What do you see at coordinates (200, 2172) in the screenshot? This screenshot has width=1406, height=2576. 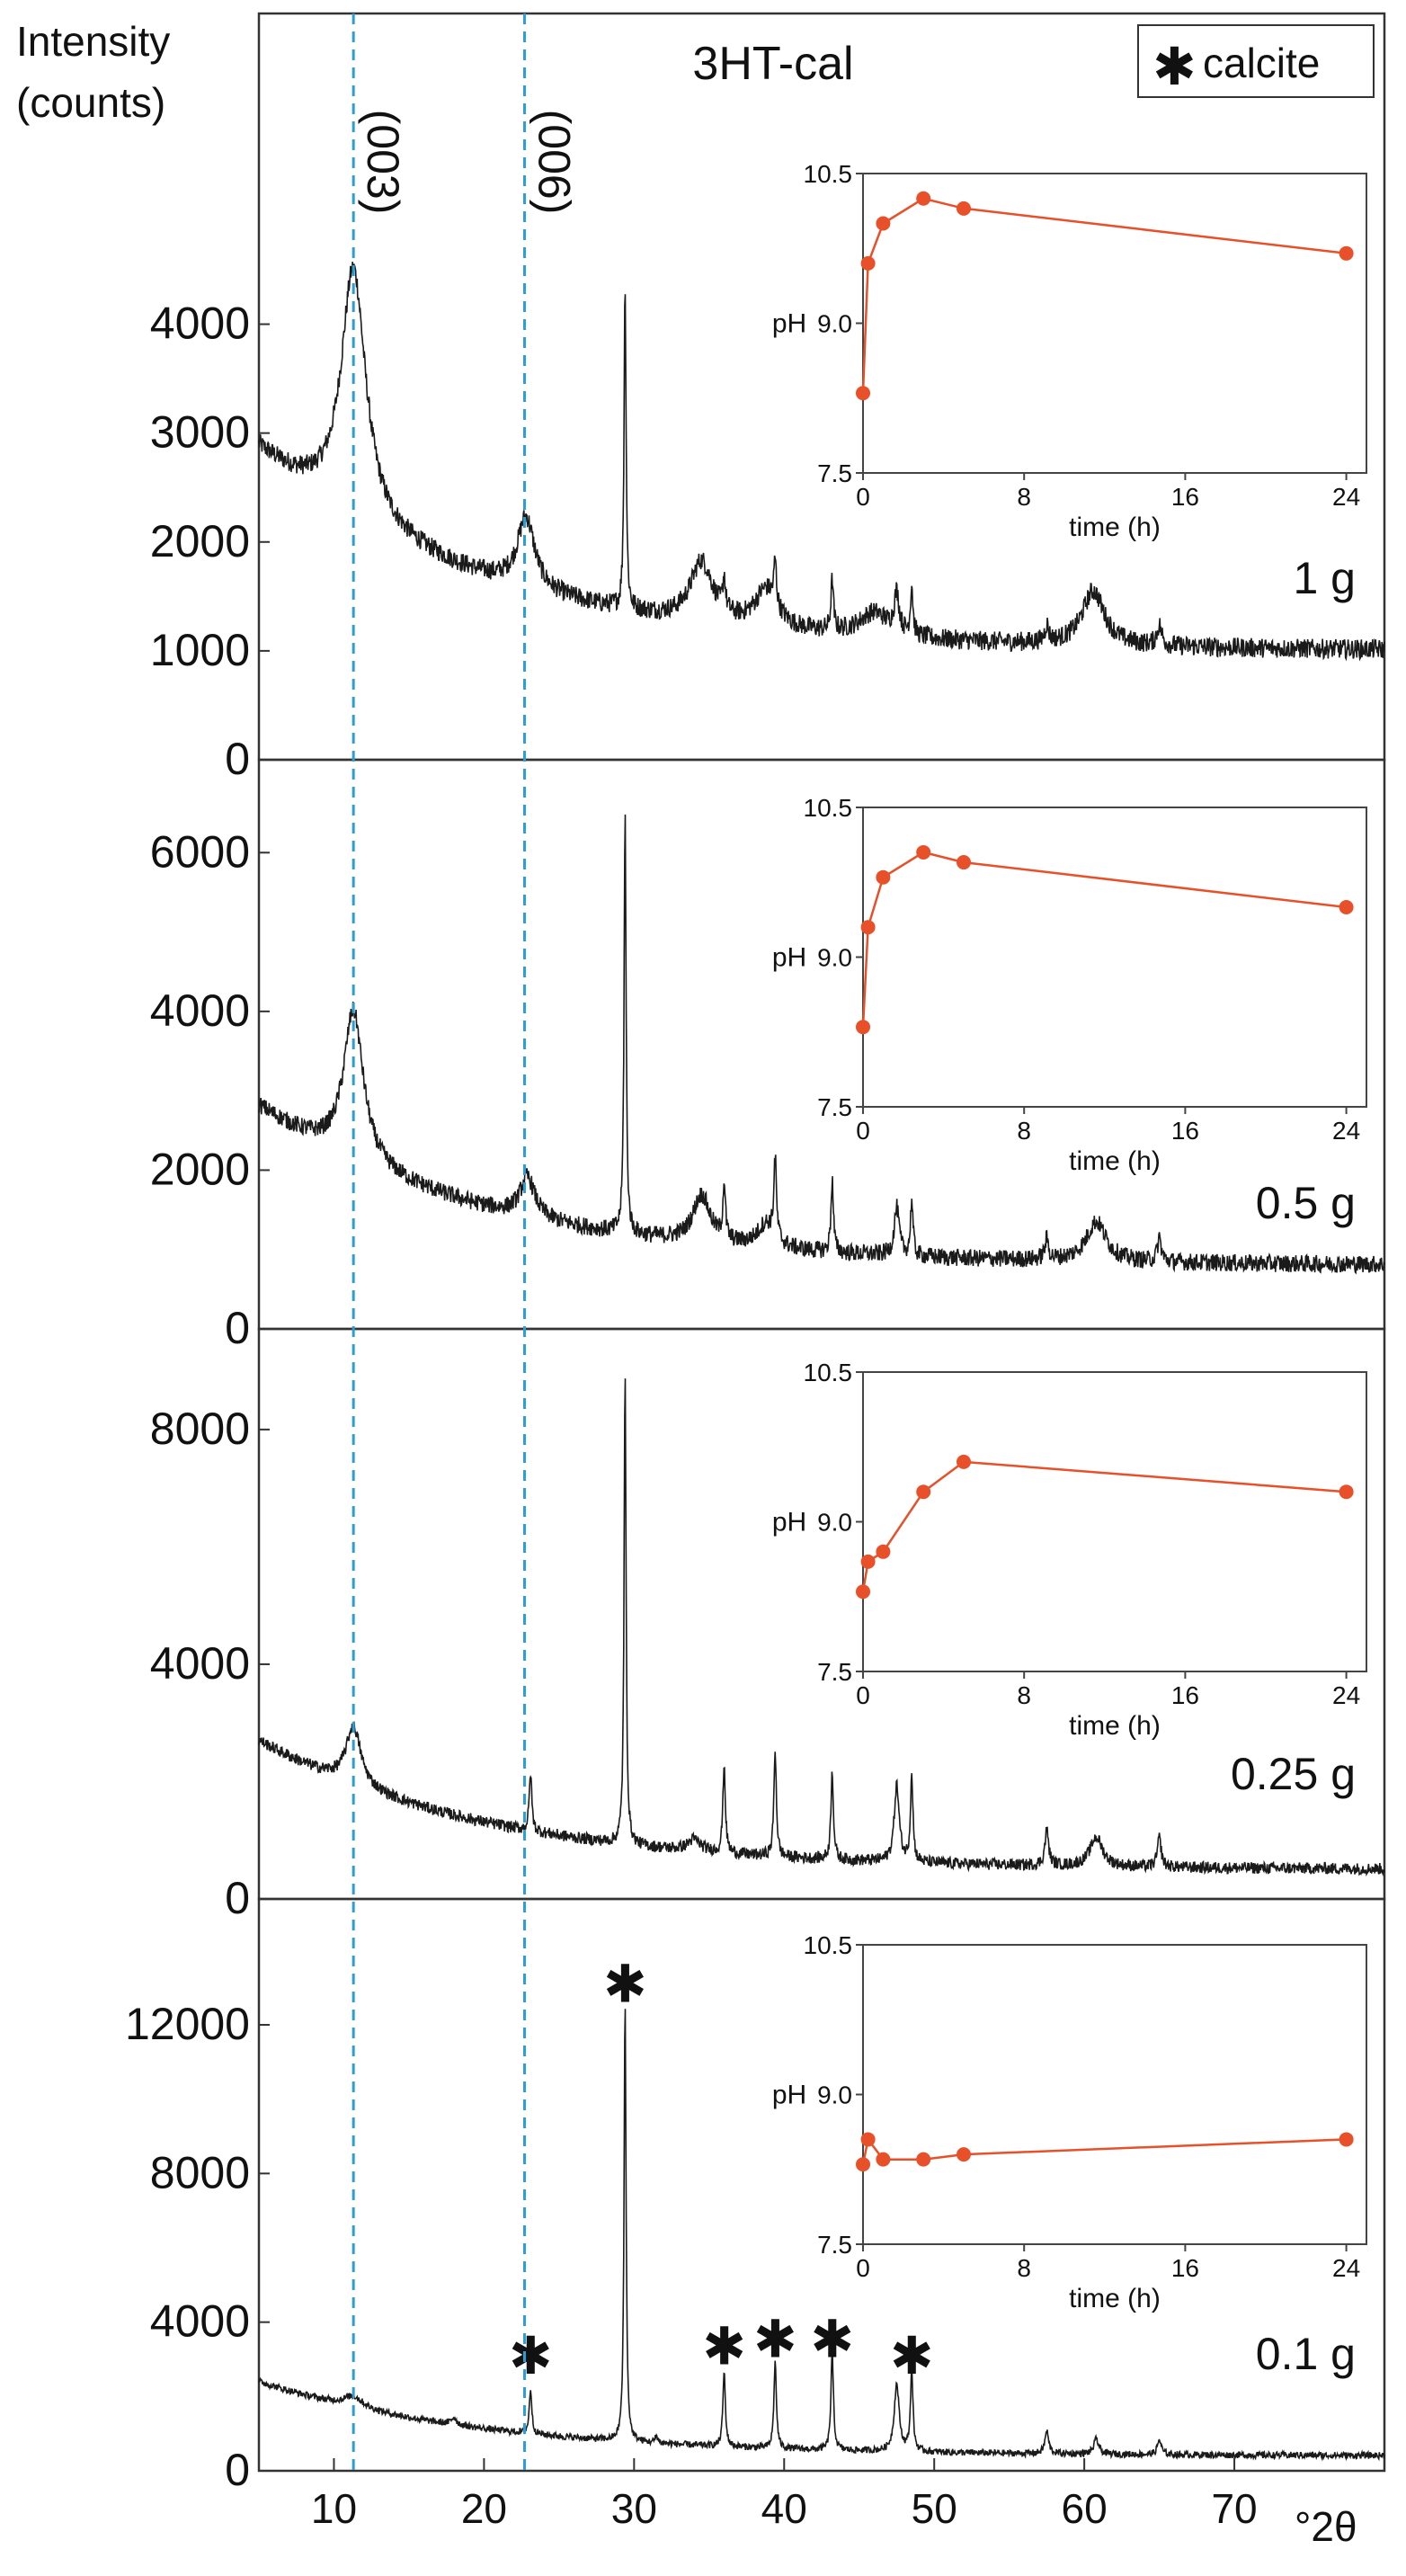 I see `y-tick-label: 8000` at bounding box center [200, 2172].